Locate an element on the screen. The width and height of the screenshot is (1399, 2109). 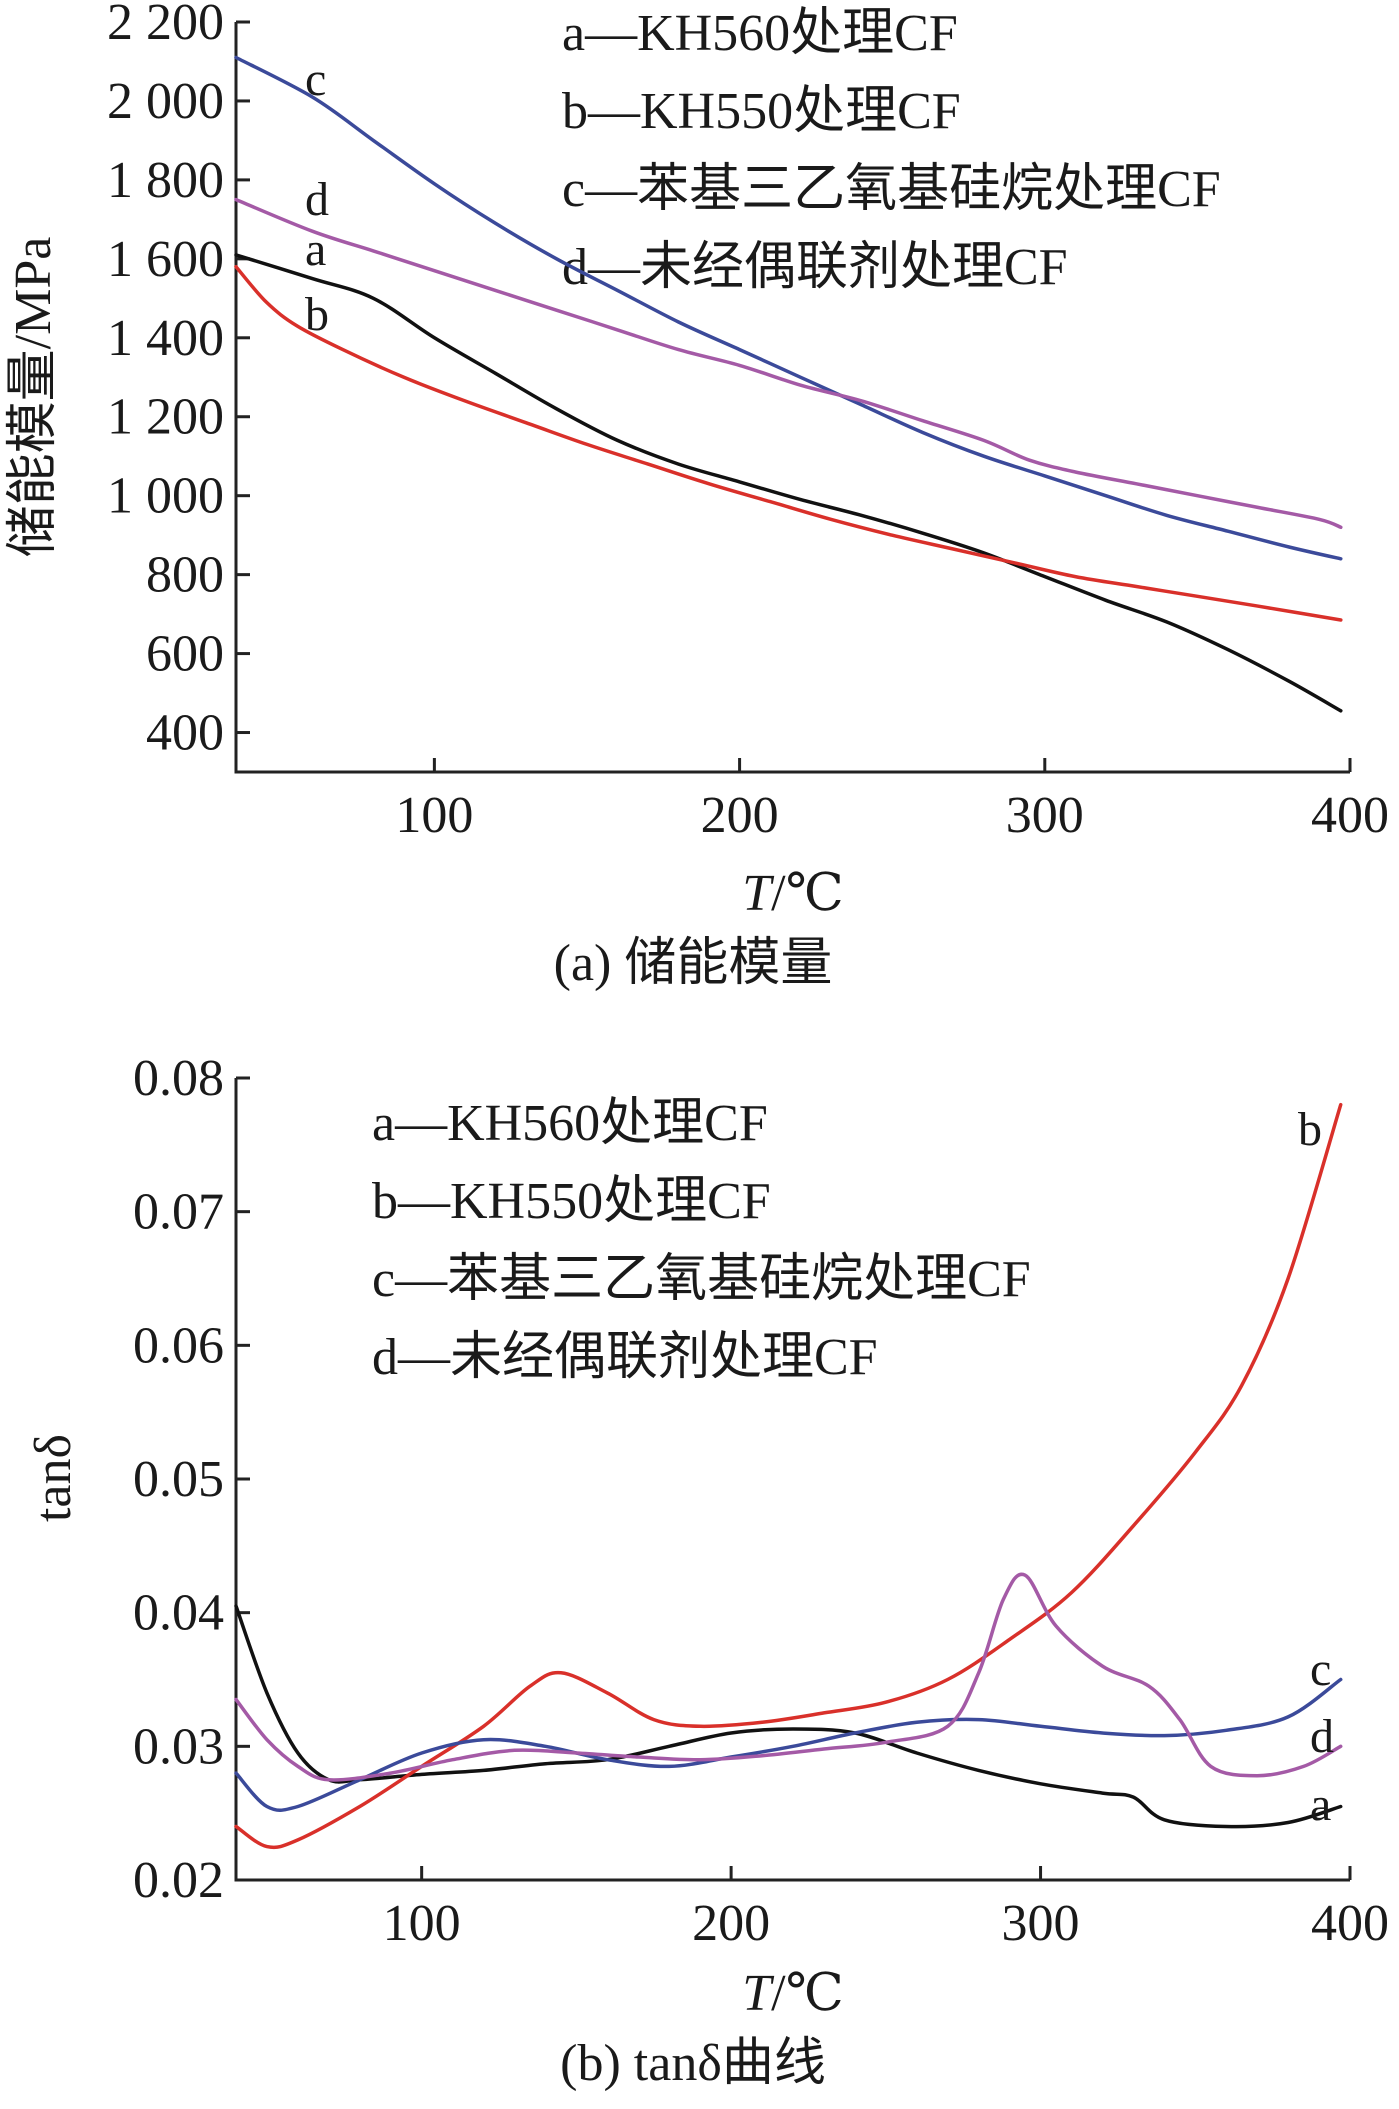
y-tick-label: 0.07 is located at coordinates (178, 1212).